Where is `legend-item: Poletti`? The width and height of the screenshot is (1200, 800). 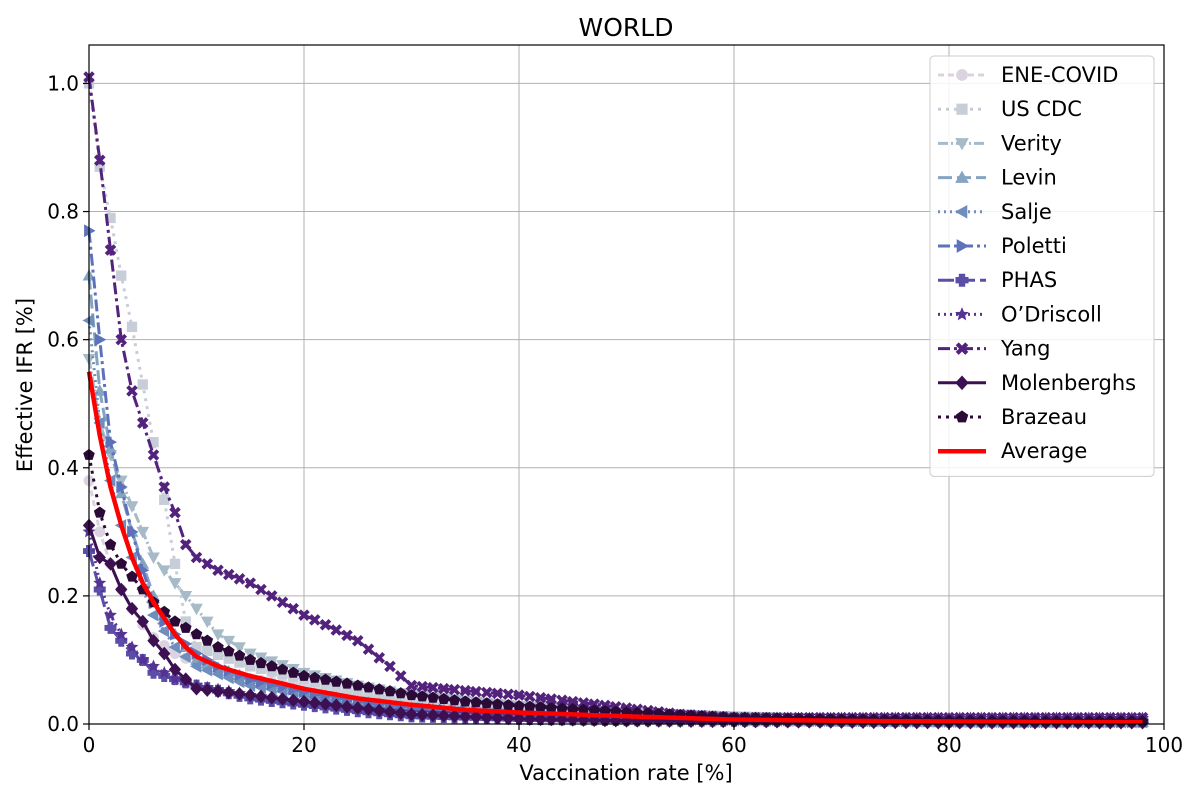 legend-item: Poletti is located at coordinates (1002, 246).